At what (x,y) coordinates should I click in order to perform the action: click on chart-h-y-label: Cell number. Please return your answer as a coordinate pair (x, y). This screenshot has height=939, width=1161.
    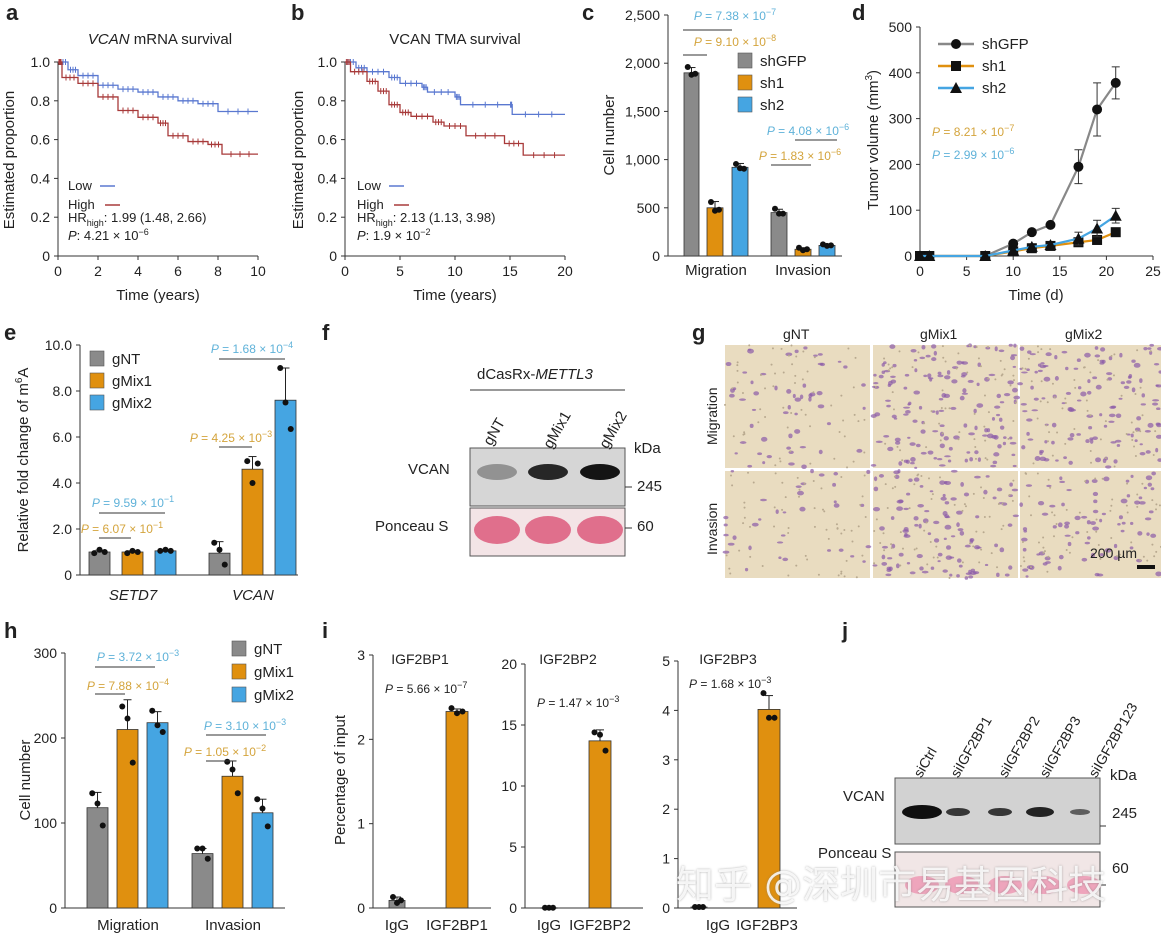
    Looking at the image, I should click on (25, 780).